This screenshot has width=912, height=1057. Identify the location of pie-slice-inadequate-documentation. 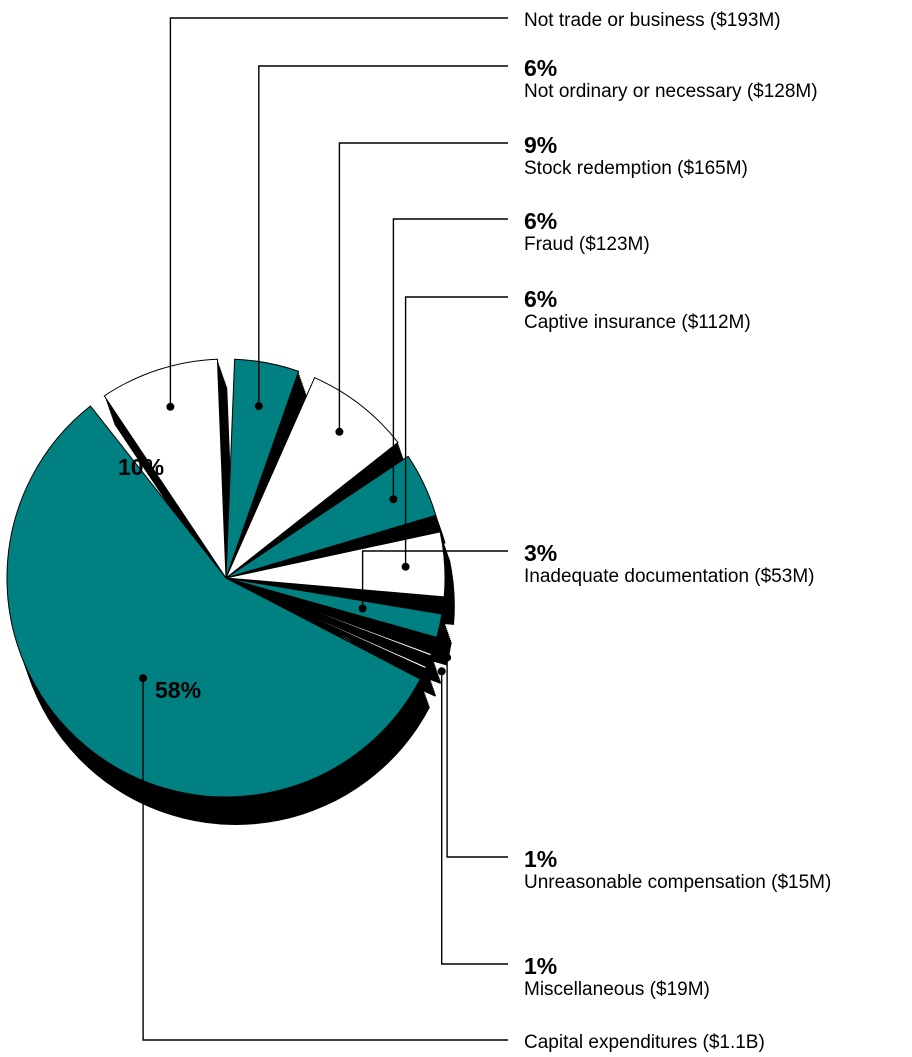
(334, 608).